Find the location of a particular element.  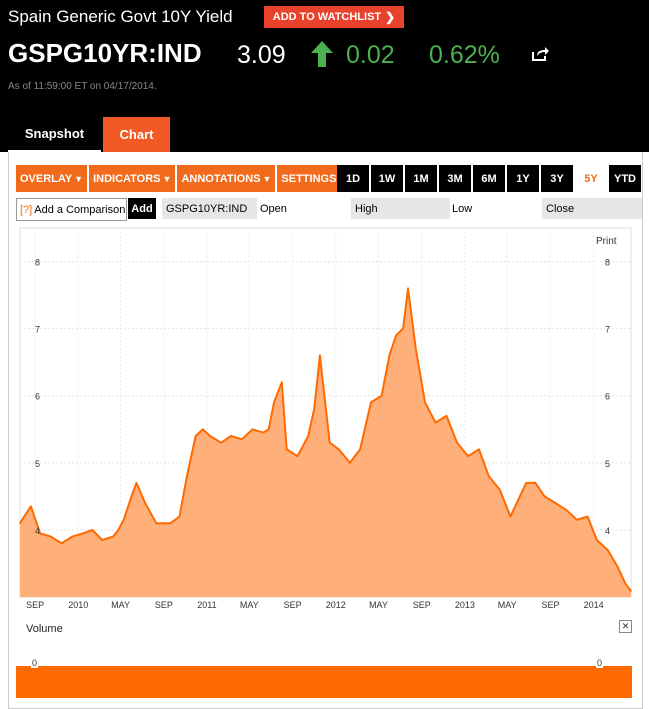

close-icon: ✕ is located at coordinates (625, 626).